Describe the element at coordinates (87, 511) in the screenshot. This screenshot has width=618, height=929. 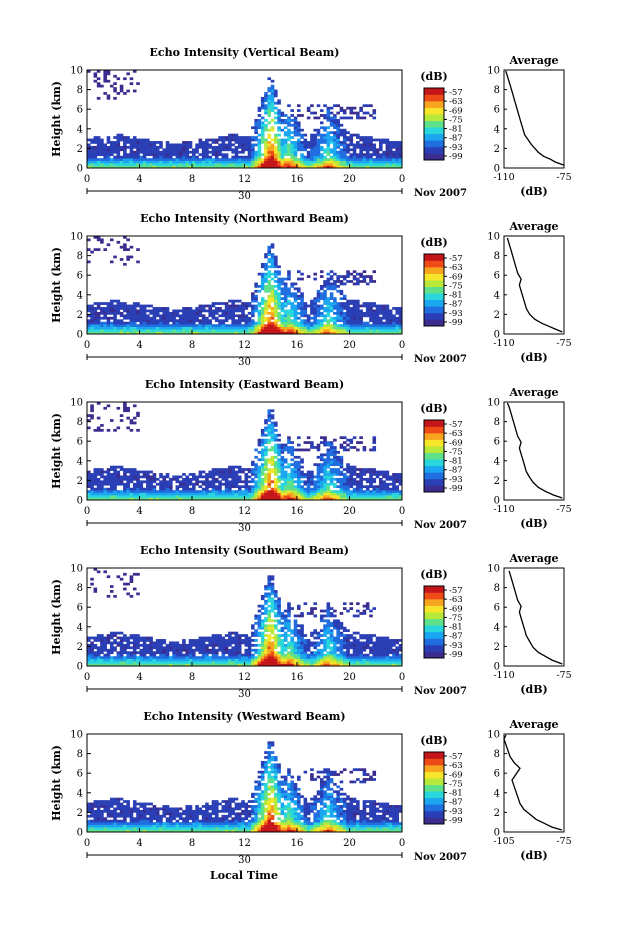
I see `x-tick-label: 0` at that location.